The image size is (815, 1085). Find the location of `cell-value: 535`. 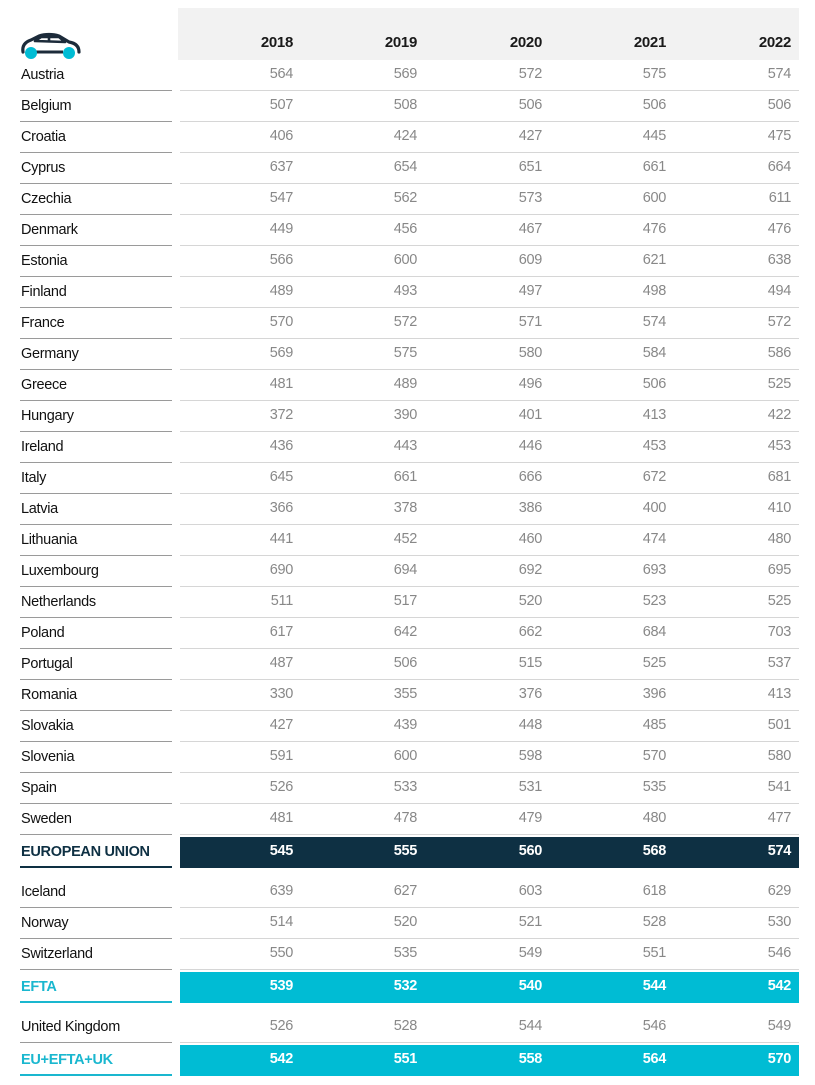

cell-value: 535 is located at coordinates (405, 953).